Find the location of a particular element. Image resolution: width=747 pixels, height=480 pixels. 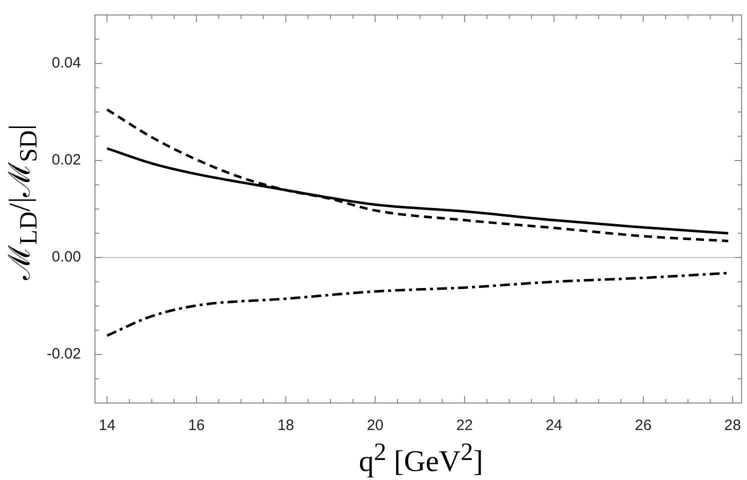

line-series is located at coordinates (418, 304).